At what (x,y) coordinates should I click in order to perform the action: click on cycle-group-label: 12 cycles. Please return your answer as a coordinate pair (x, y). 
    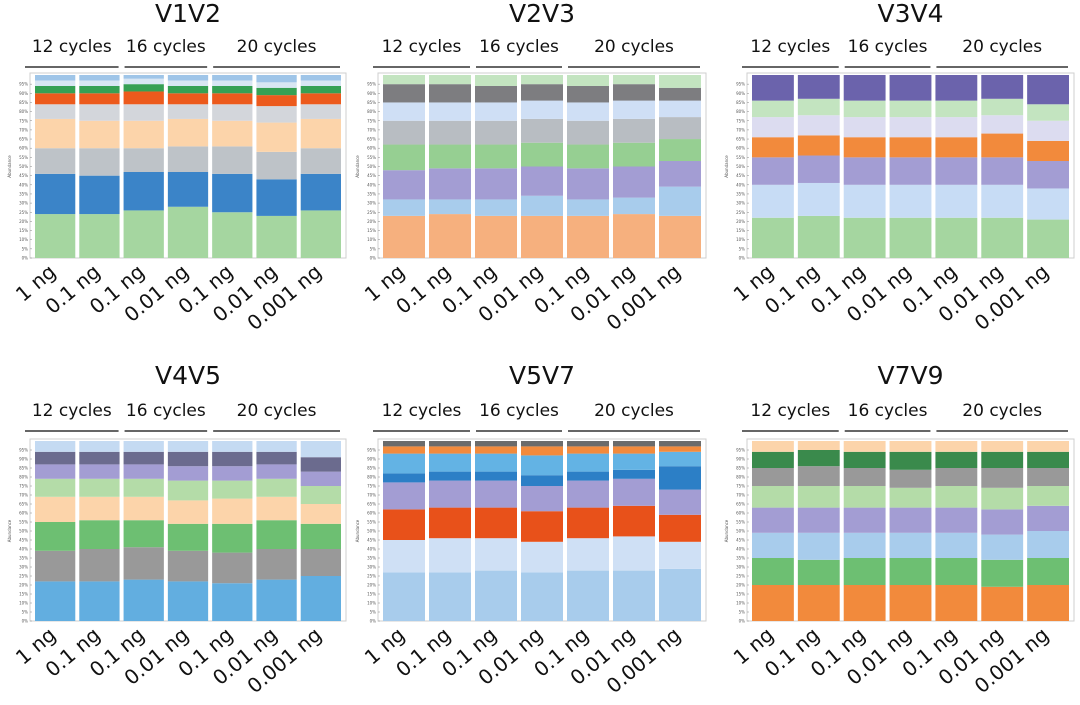
    Looking at the image, I should click on (790, 411).